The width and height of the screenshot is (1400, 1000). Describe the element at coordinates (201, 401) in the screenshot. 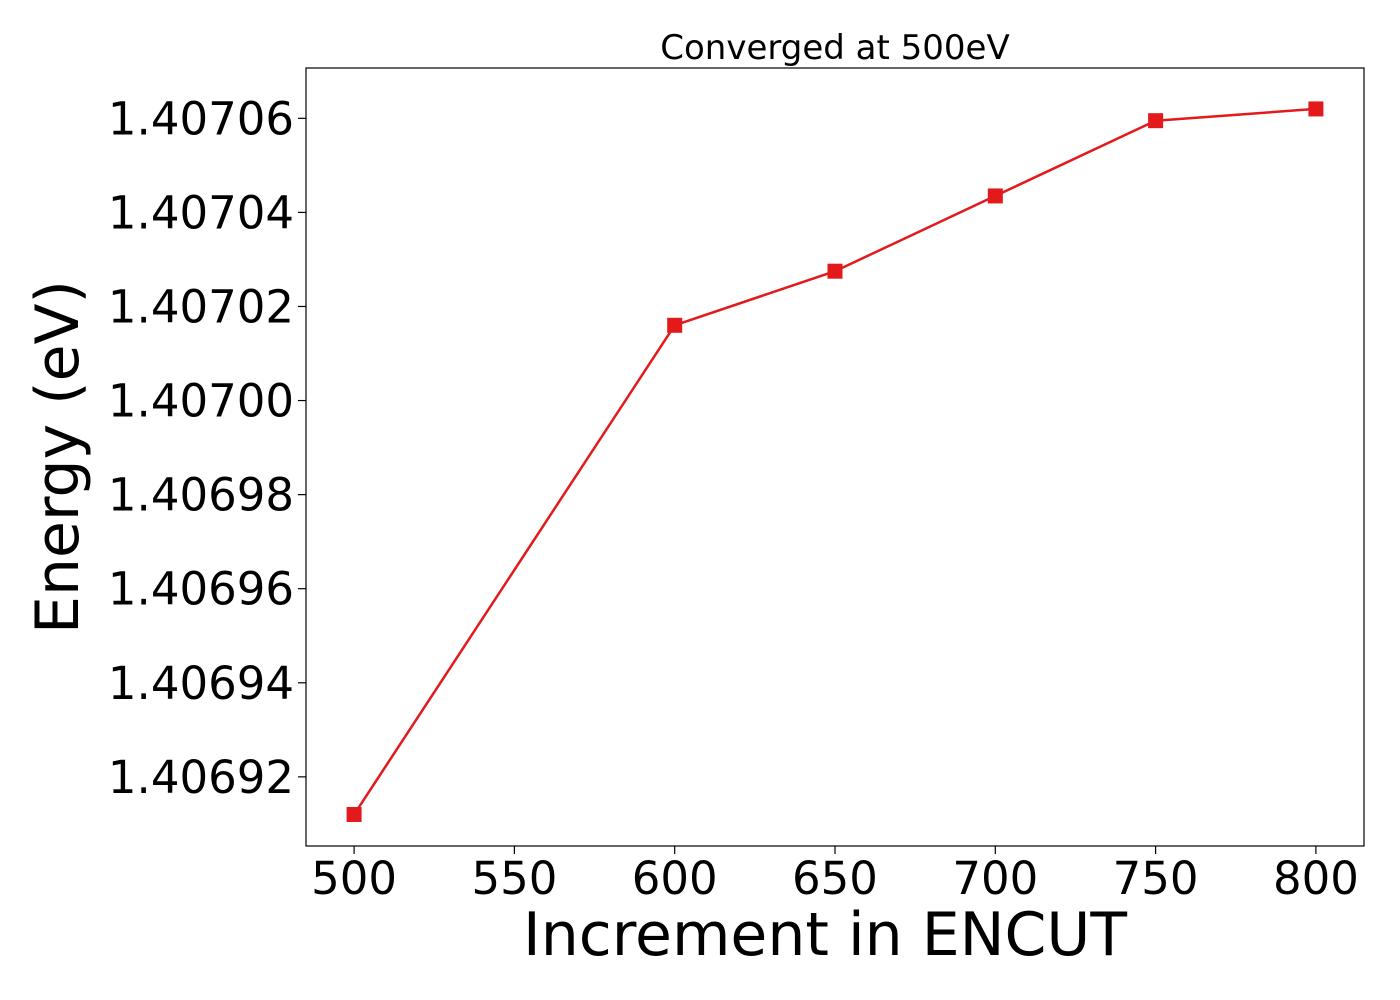

I see `y-tick-label: 1.40700` at that location.